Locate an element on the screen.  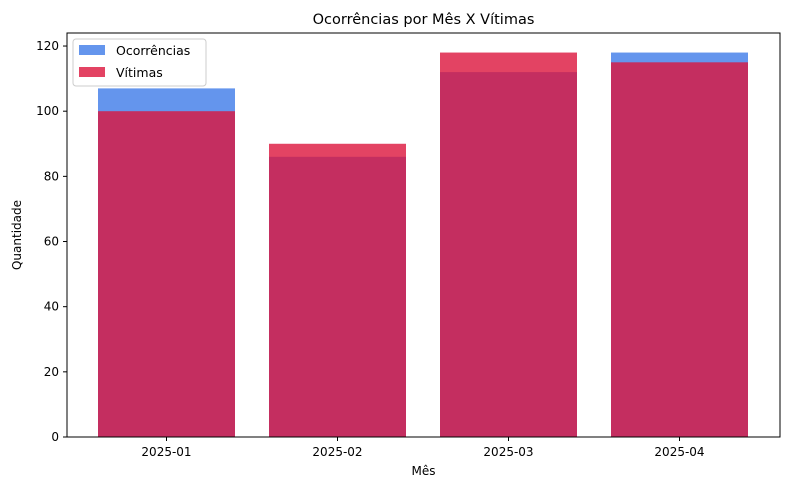
legend-swatch-vitimas is located at coordinates (92, 72).